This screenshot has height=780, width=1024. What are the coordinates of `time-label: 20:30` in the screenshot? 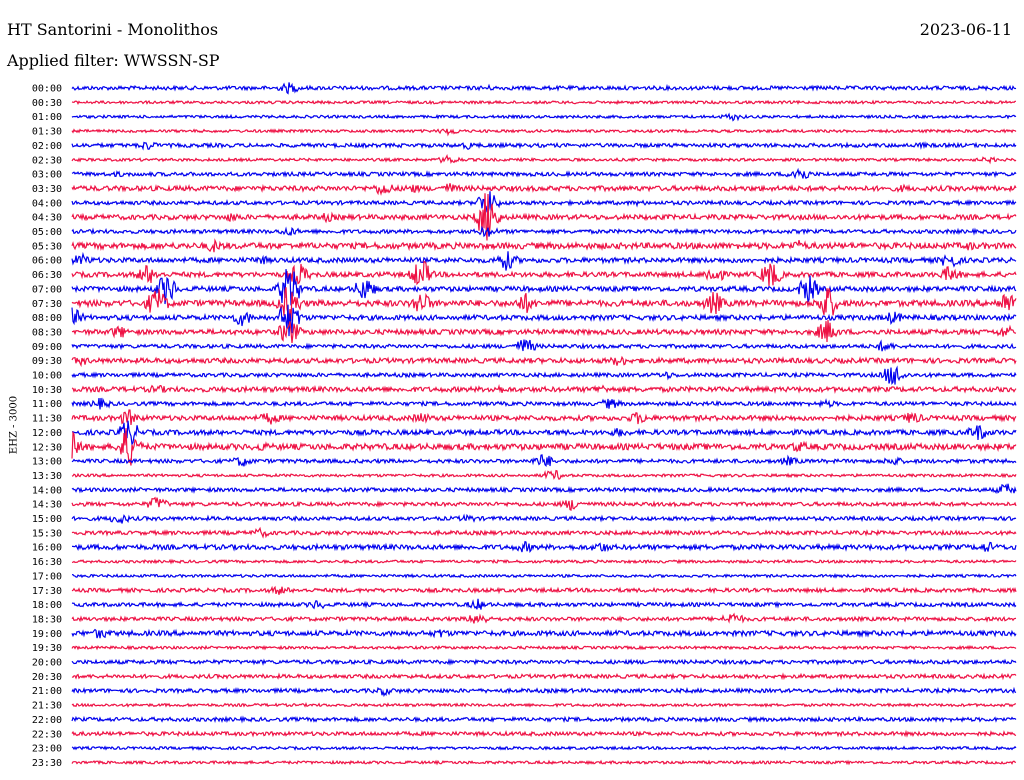 It's located at (47, 677).